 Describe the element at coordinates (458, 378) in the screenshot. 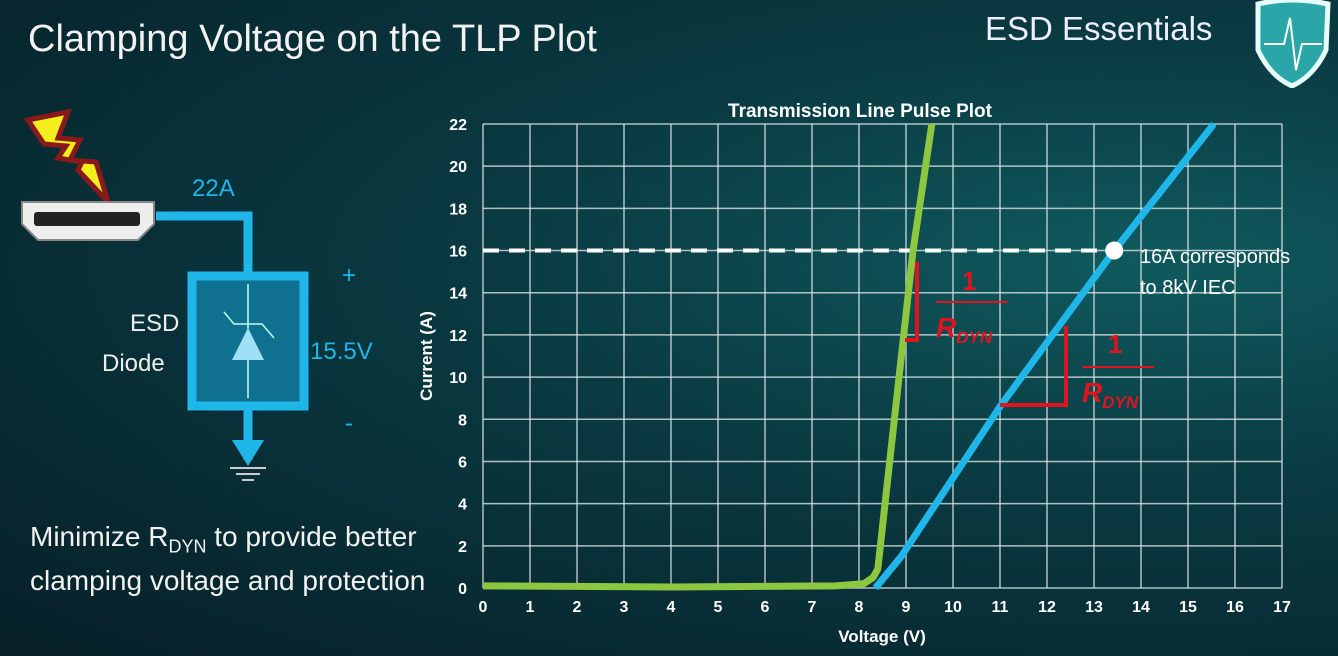

I see `y-tick-label: 10` at that location.